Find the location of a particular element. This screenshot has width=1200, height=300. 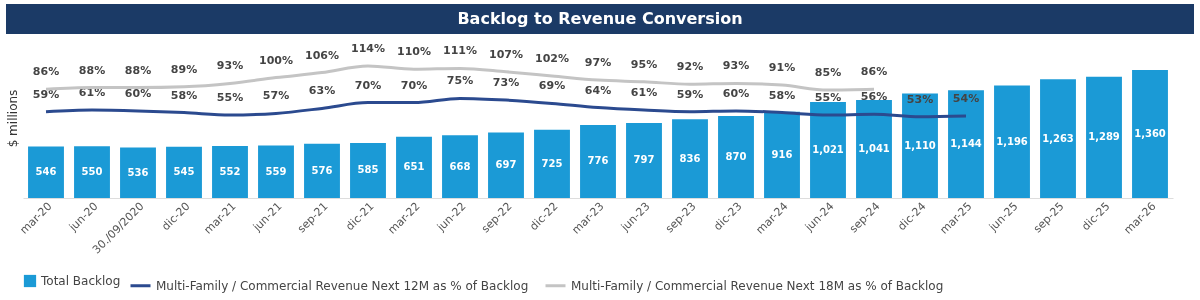

data-label: 797 is located at coordinates (644, 160).